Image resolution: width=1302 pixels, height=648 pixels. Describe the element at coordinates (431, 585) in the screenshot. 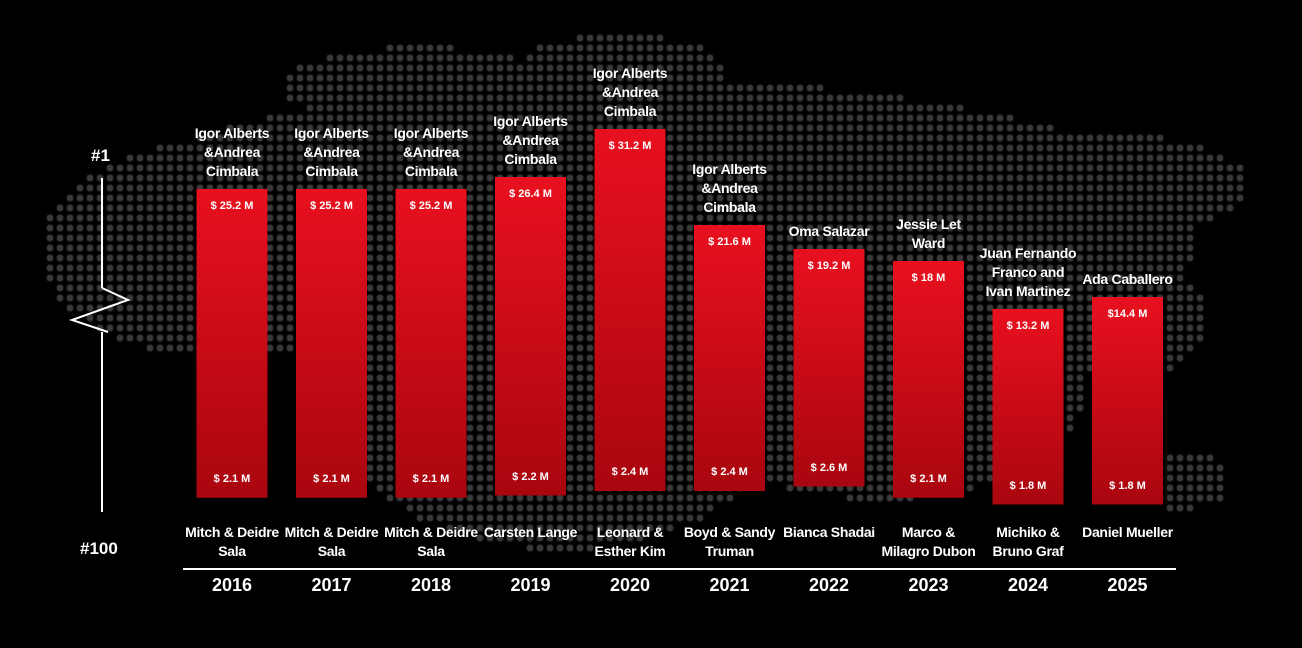

I see `year-label-2018: 2018` at that location.